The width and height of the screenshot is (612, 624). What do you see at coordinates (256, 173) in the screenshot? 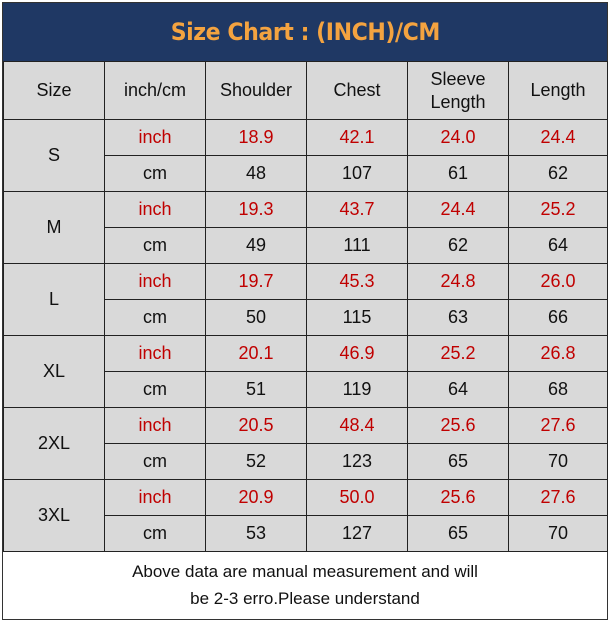
I see `cm-shoulder-cell: 48` at bounding box center [256, 173].